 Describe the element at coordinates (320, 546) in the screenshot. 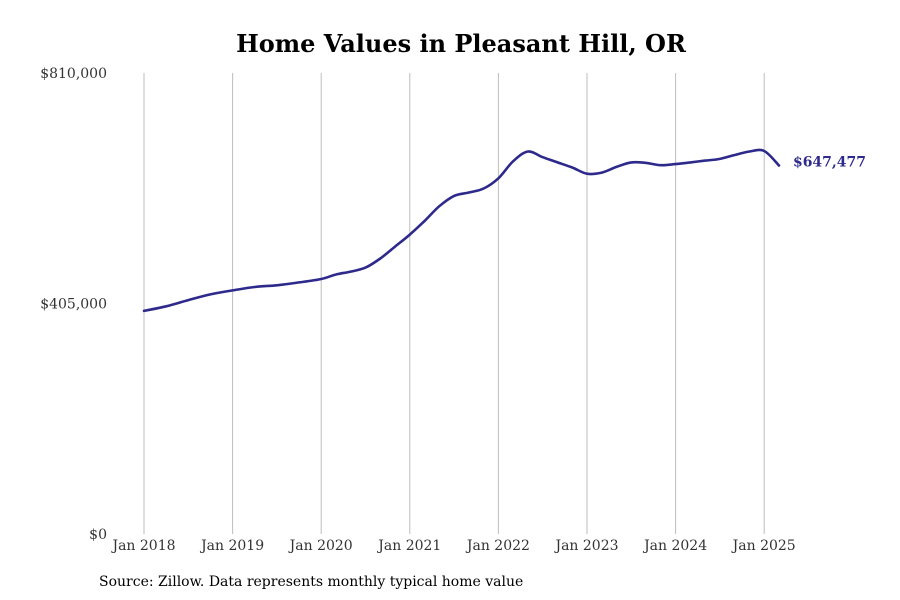

I see `x-tick-label: Jan 2020` at that location.